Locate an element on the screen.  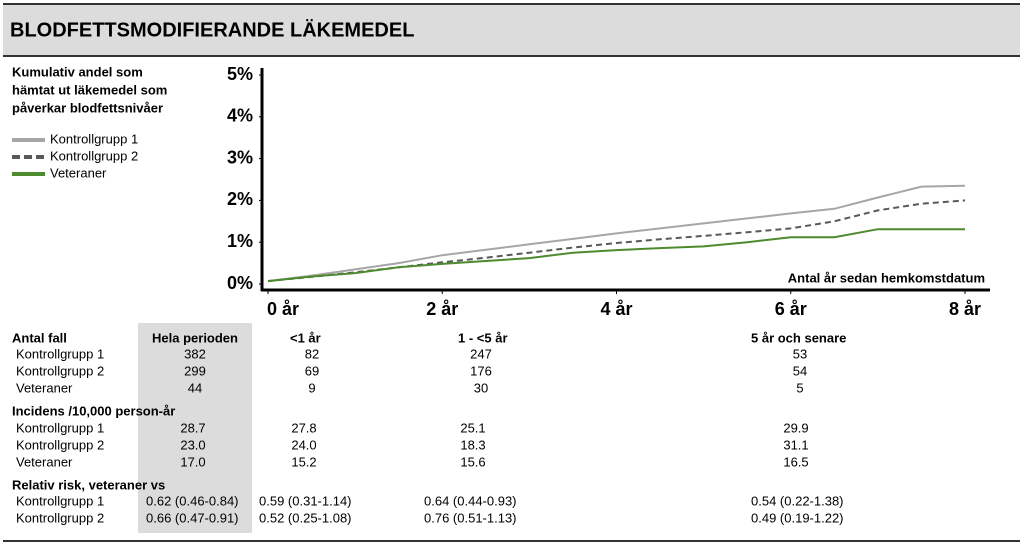
column-header: 5 år och senare is located at coordinates (798, 337).